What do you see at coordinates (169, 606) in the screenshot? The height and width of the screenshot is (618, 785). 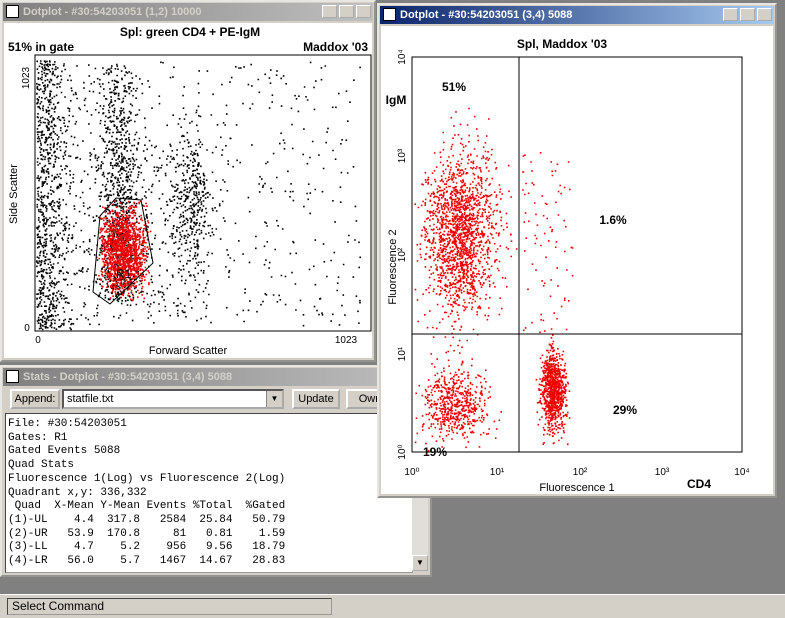 I see `status-text: Select Command` at bounding box center [169, 606].